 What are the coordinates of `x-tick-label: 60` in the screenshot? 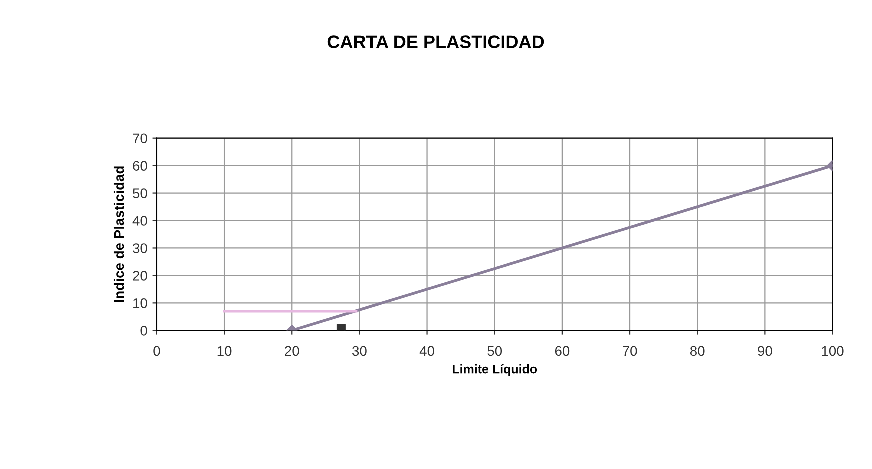 It's located at (562, 351).